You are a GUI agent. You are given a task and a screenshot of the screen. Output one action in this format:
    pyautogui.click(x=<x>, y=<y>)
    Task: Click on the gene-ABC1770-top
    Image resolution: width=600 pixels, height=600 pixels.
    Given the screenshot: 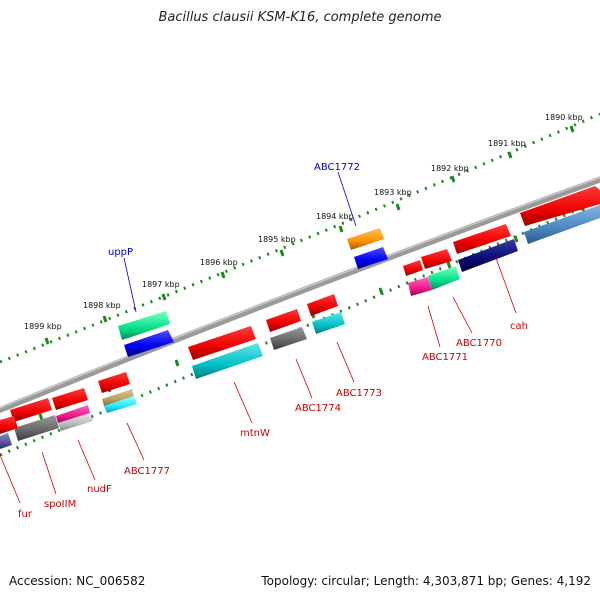 What is the action you would take?
    pyautogui.click(x=482, y=239)
    